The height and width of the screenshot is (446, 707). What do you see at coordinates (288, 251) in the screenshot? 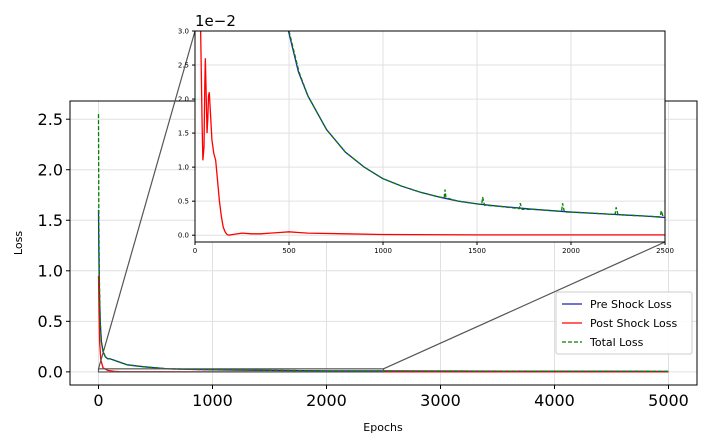
I see `inset-x-tick-label: 500` at bounding box center [288, 251].